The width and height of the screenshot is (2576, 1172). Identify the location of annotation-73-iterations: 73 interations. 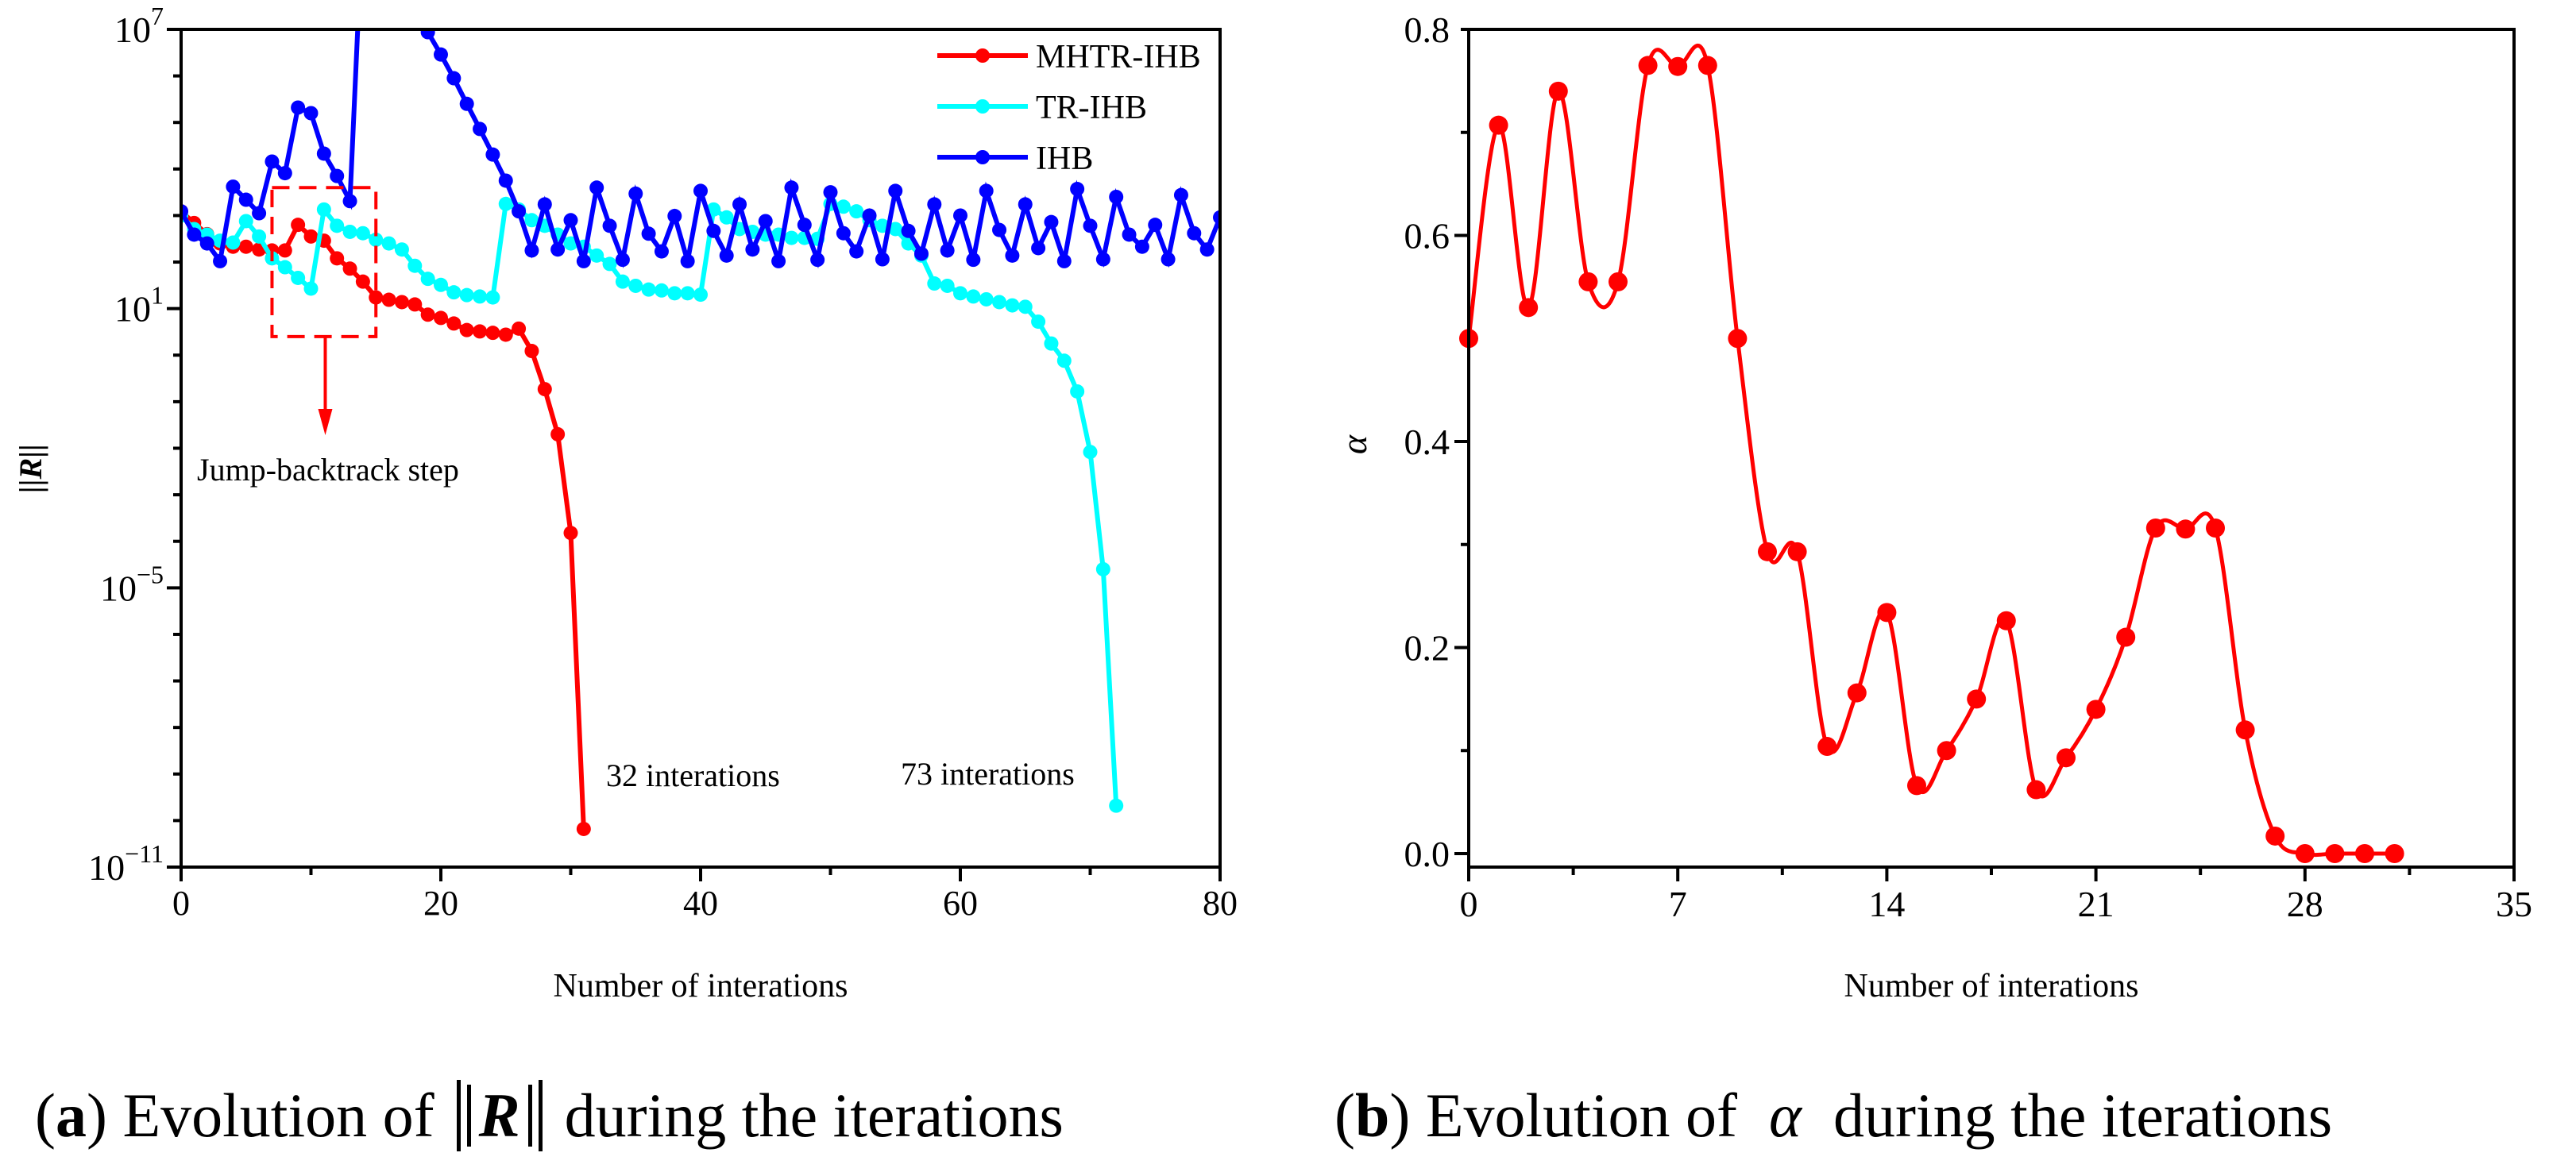
(988, 774).